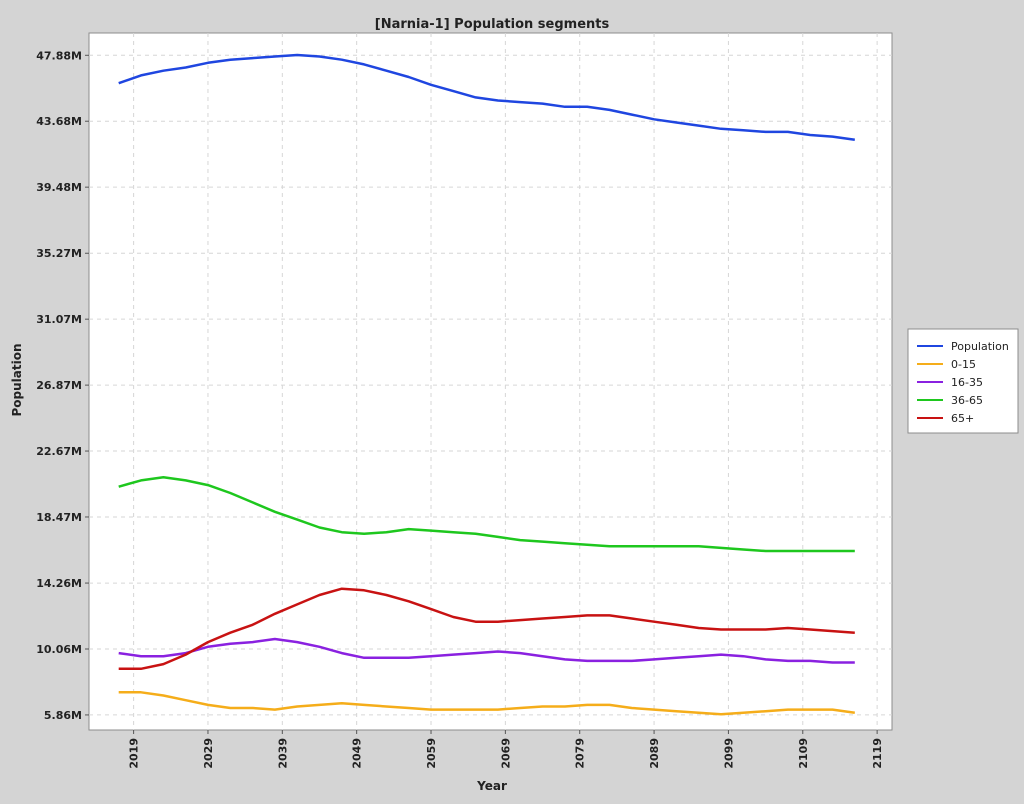 This screenshot has width=1024, height=804. What do you see at coordinates (17, 379) in the screenshot?
I see `y-axis-label: Population` at bounding box center [17, 379].